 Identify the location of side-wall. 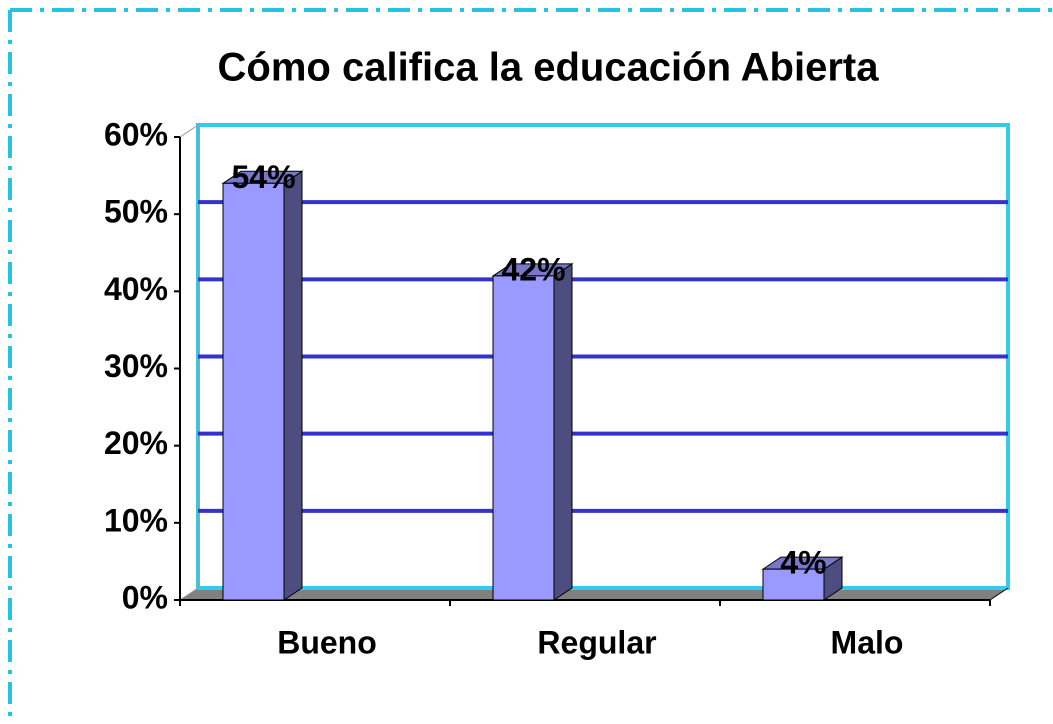
(189, 362).